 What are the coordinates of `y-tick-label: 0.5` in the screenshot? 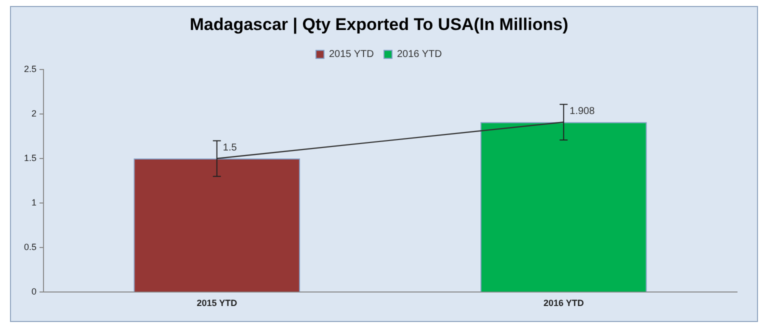 It's located at (30, 247).